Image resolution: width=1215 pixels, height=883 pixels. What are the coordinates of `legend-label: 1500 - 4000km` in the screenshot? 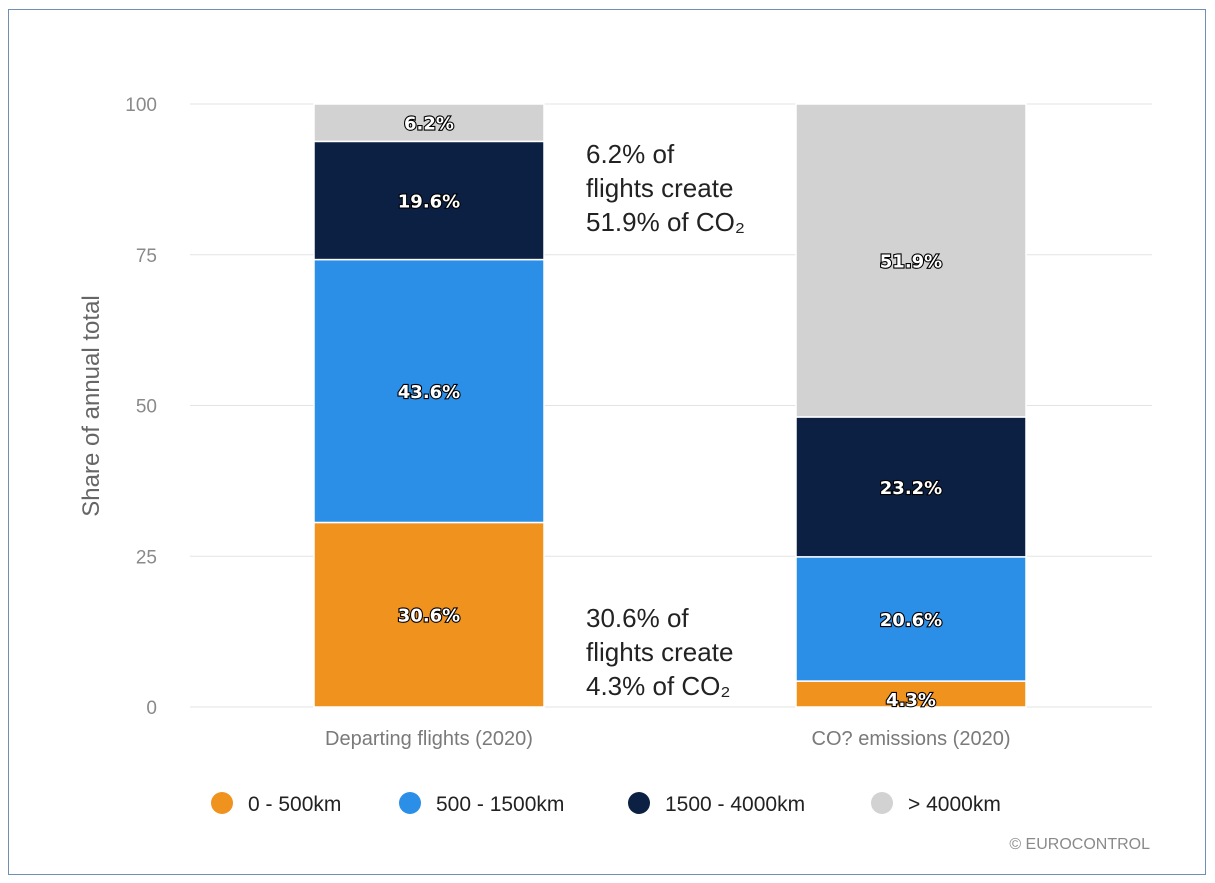 It's located at (735, 804).